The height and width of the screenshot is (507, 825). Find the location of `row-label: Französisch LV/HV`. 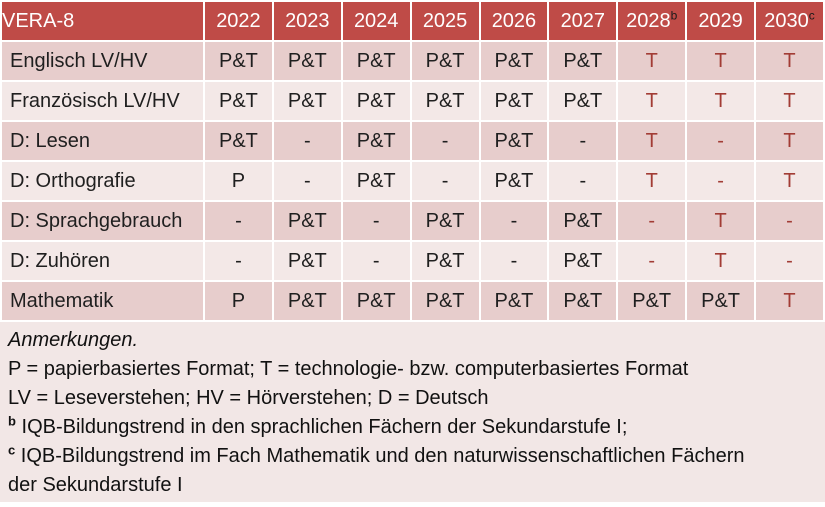

row-label: Französisch LV/HV is located at coordinates (102, 101).